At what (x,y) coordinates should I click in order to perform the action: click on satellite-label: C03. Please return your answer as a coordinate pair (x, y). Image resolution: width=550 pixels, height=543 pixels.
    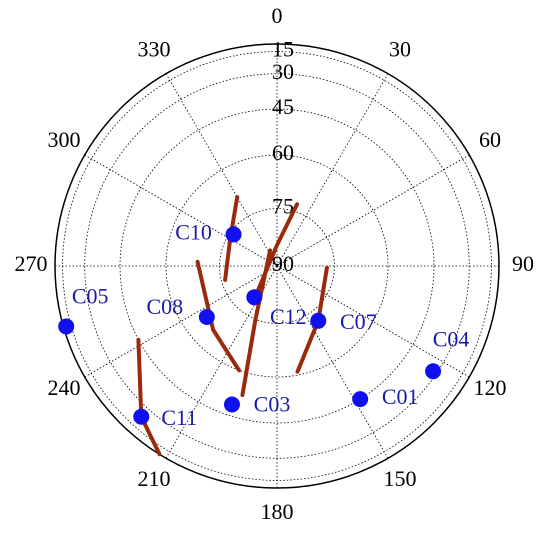
    Looking at the image, I should click on (272, 404).